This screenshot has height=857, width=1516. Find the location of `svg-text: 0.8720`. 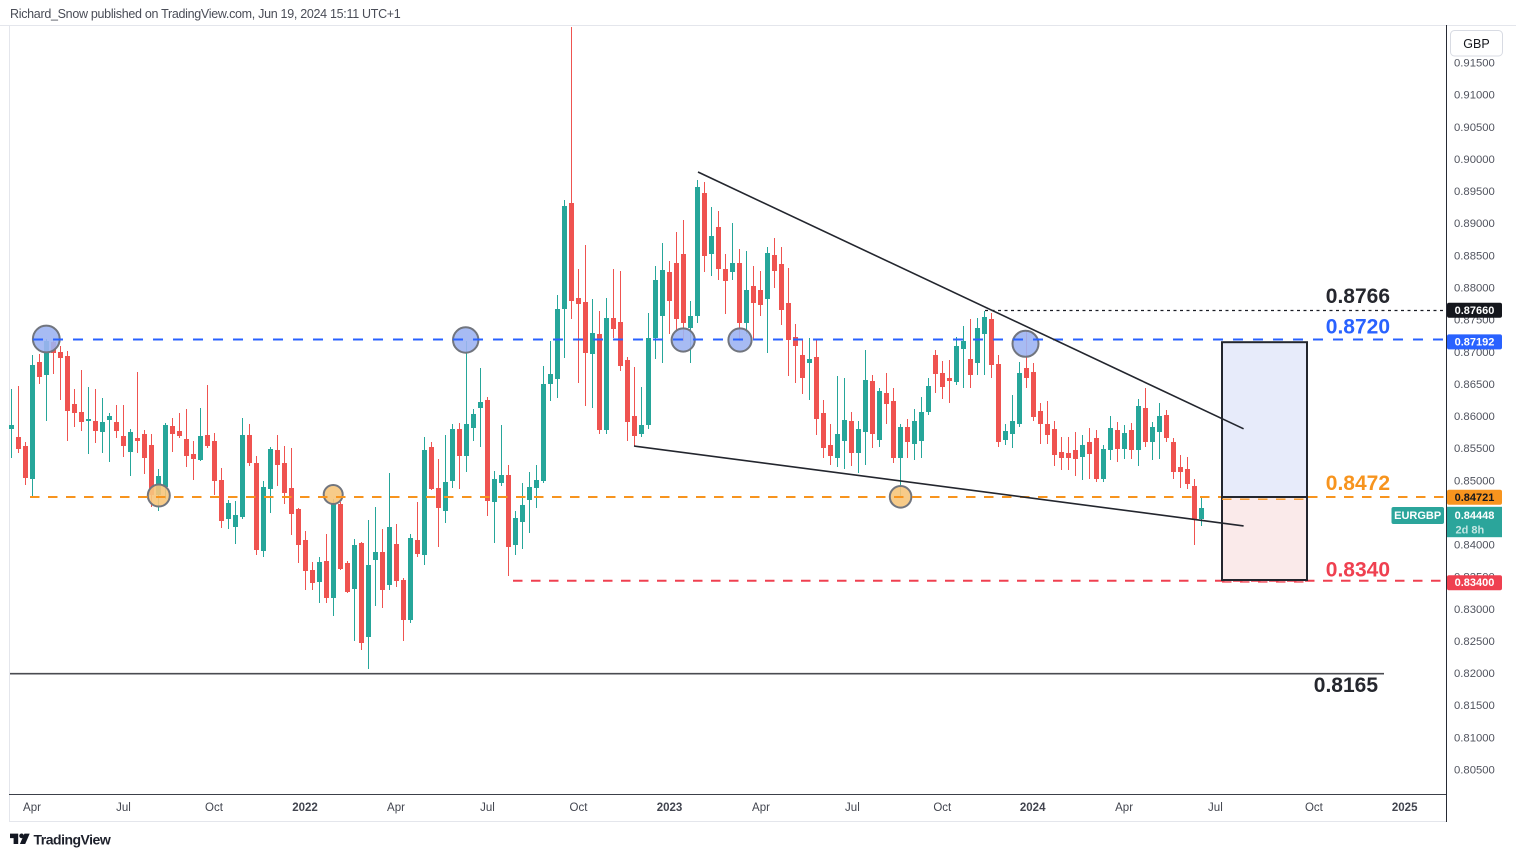

svg-text: 0.8720 is located at coordinates (1358, 327).